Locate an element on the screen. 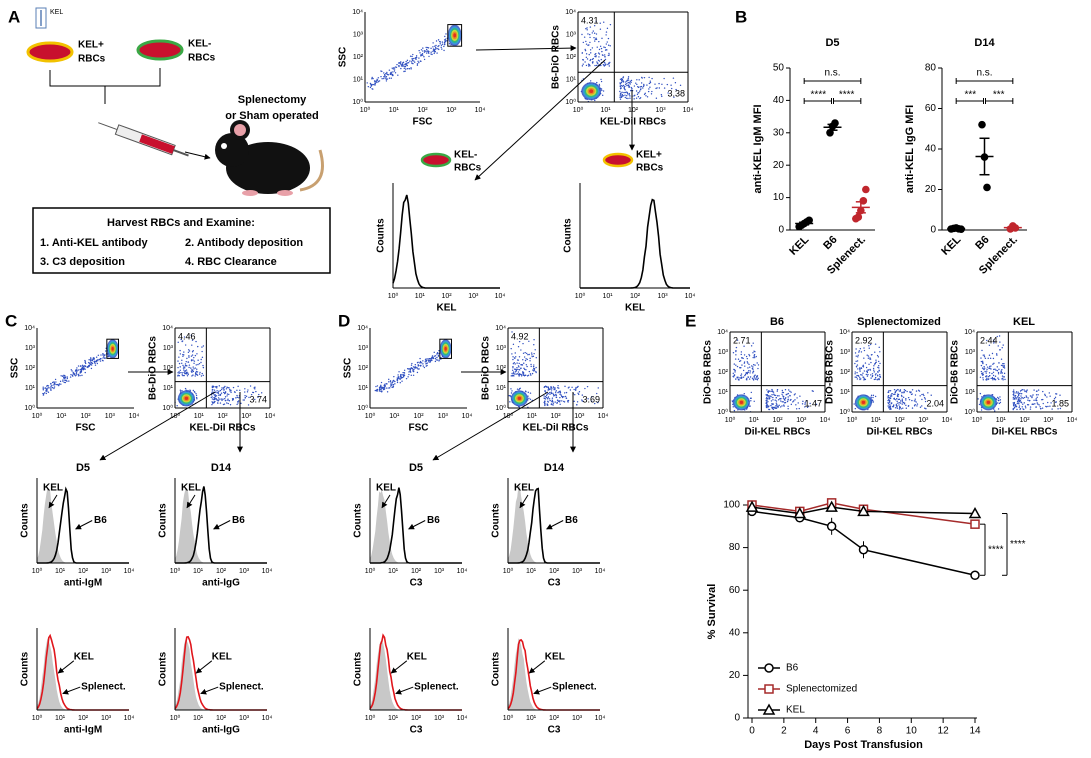 This screenshot has width=1091, height=758. x-tick-label: 10³ is located at coordinates (439, 571).